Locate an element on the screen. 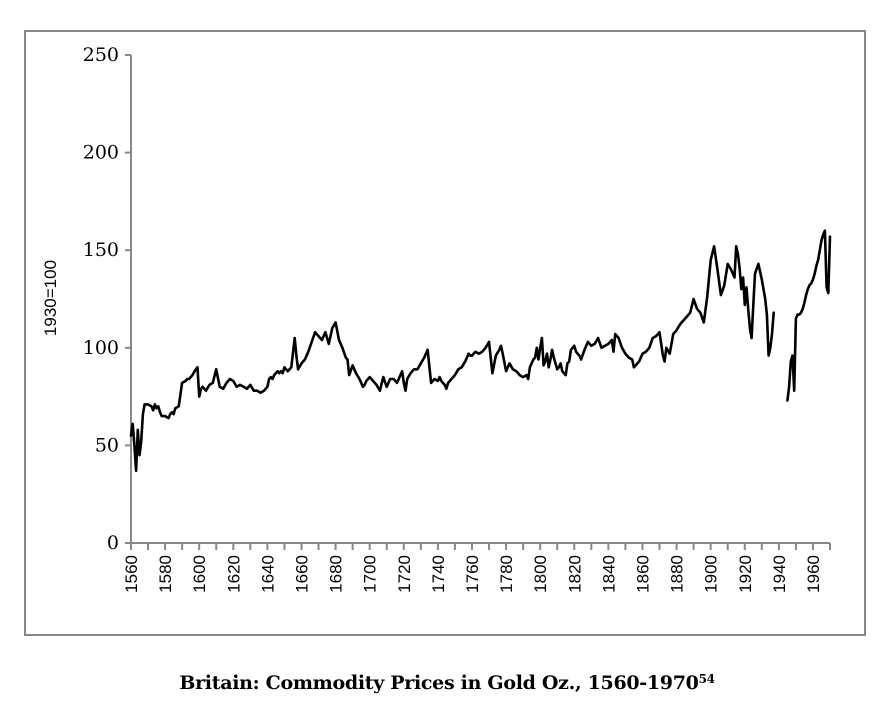  x-tick-label: 1580 is located at coordinates (165, 574).